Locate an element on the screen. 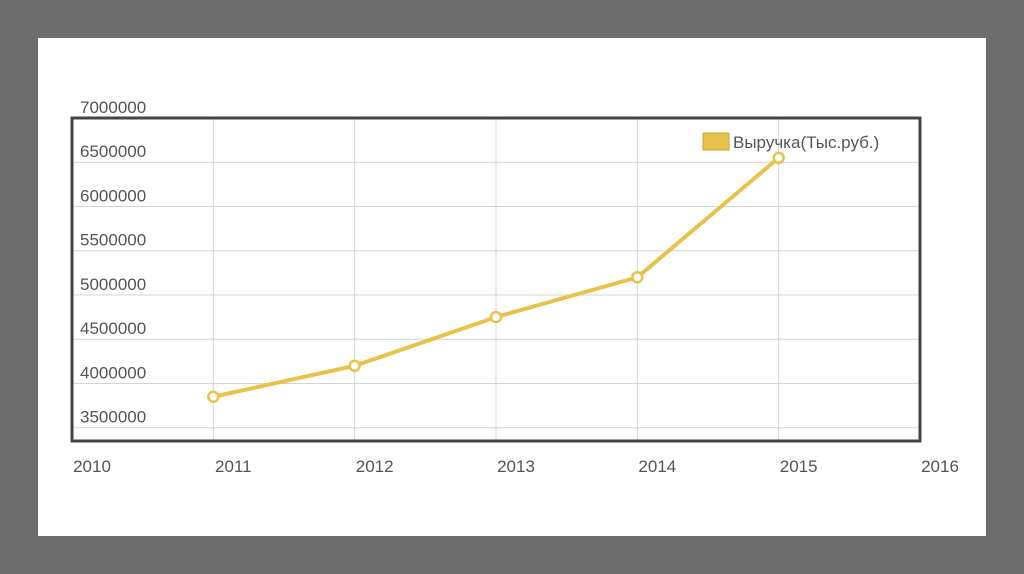  x-tick-label: 2015 is located at coordinates (799, 466).